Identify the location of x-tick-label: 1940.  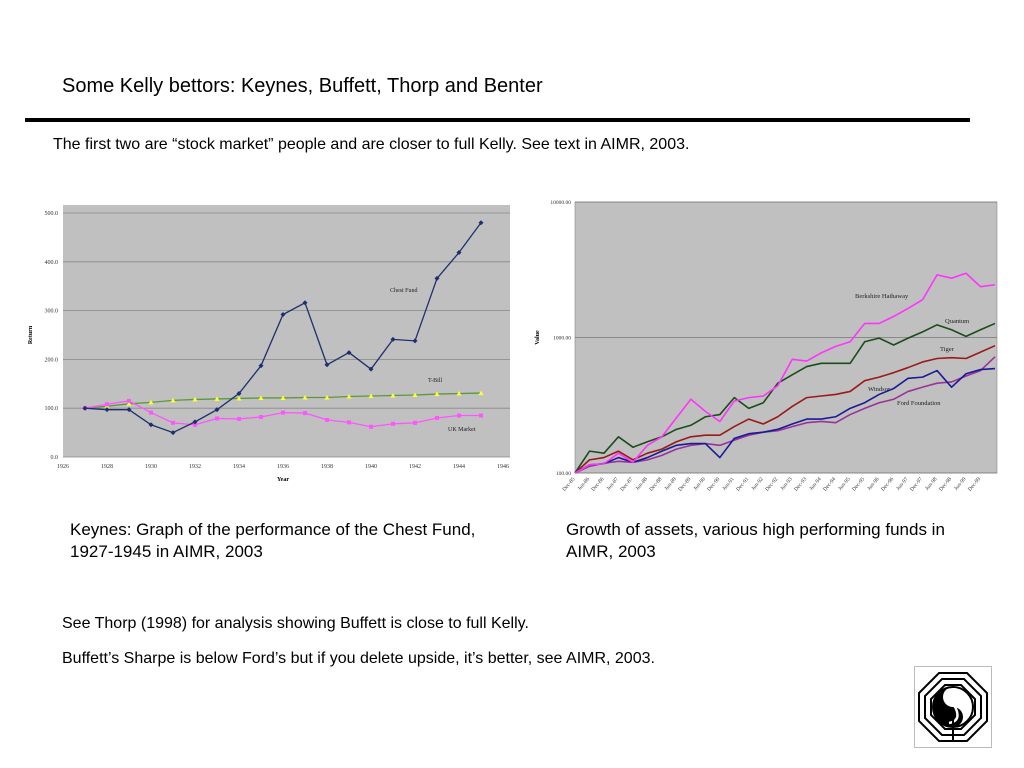
(371, 467).